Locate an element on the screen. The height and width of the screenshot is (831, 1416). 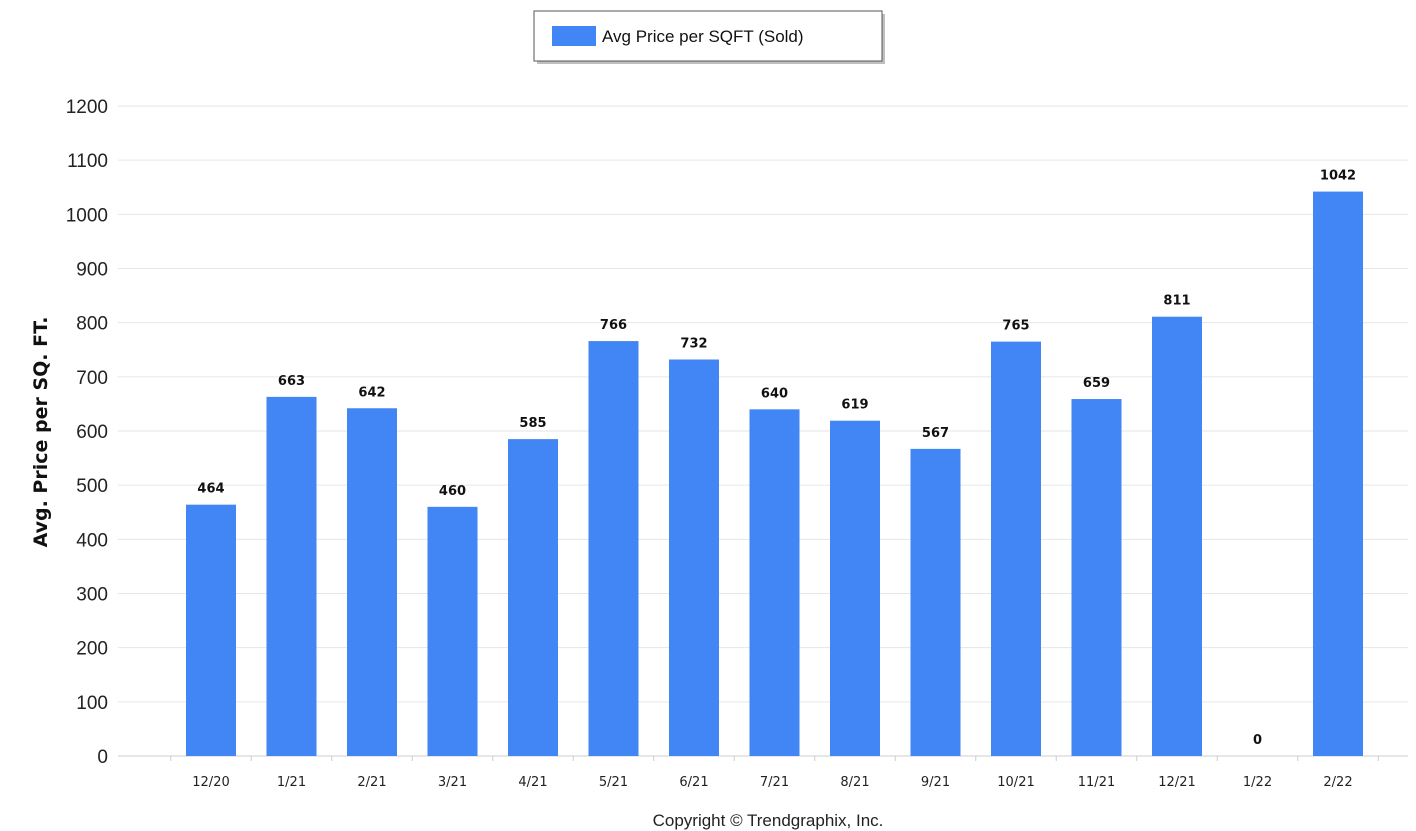
bar-data-label: 765 is located at coordinates (1015, 326).